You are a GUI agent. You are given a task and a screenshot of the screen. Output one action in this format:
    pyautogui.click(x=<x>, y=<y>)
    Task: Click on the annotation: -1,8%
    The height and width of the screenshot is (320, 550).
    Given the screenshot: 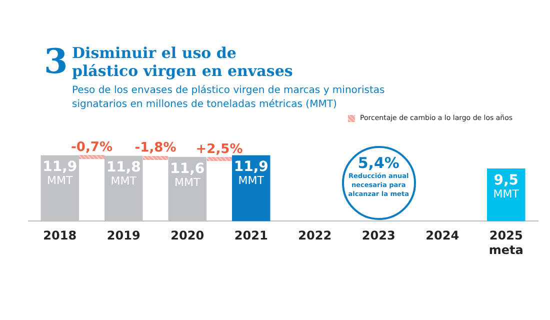 What is the action you would take?
    pyautogui.click(x=155, y=148)
    